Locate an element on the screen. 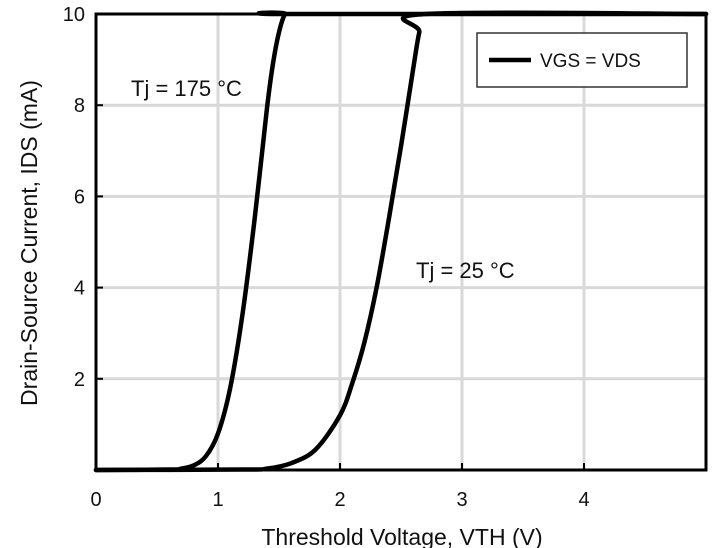  x-tick-label: 4 is located at coordinates (583, 500).